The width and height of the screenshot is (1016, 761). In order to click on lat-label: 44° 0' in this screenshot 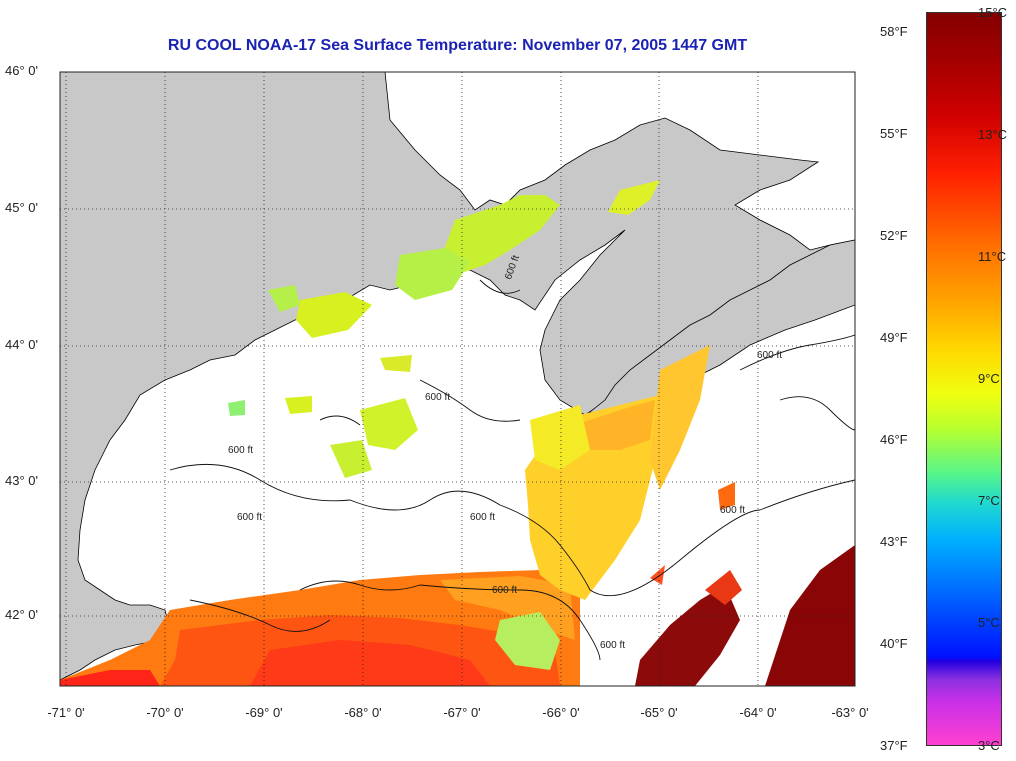, I will do `click(21, 344)`.